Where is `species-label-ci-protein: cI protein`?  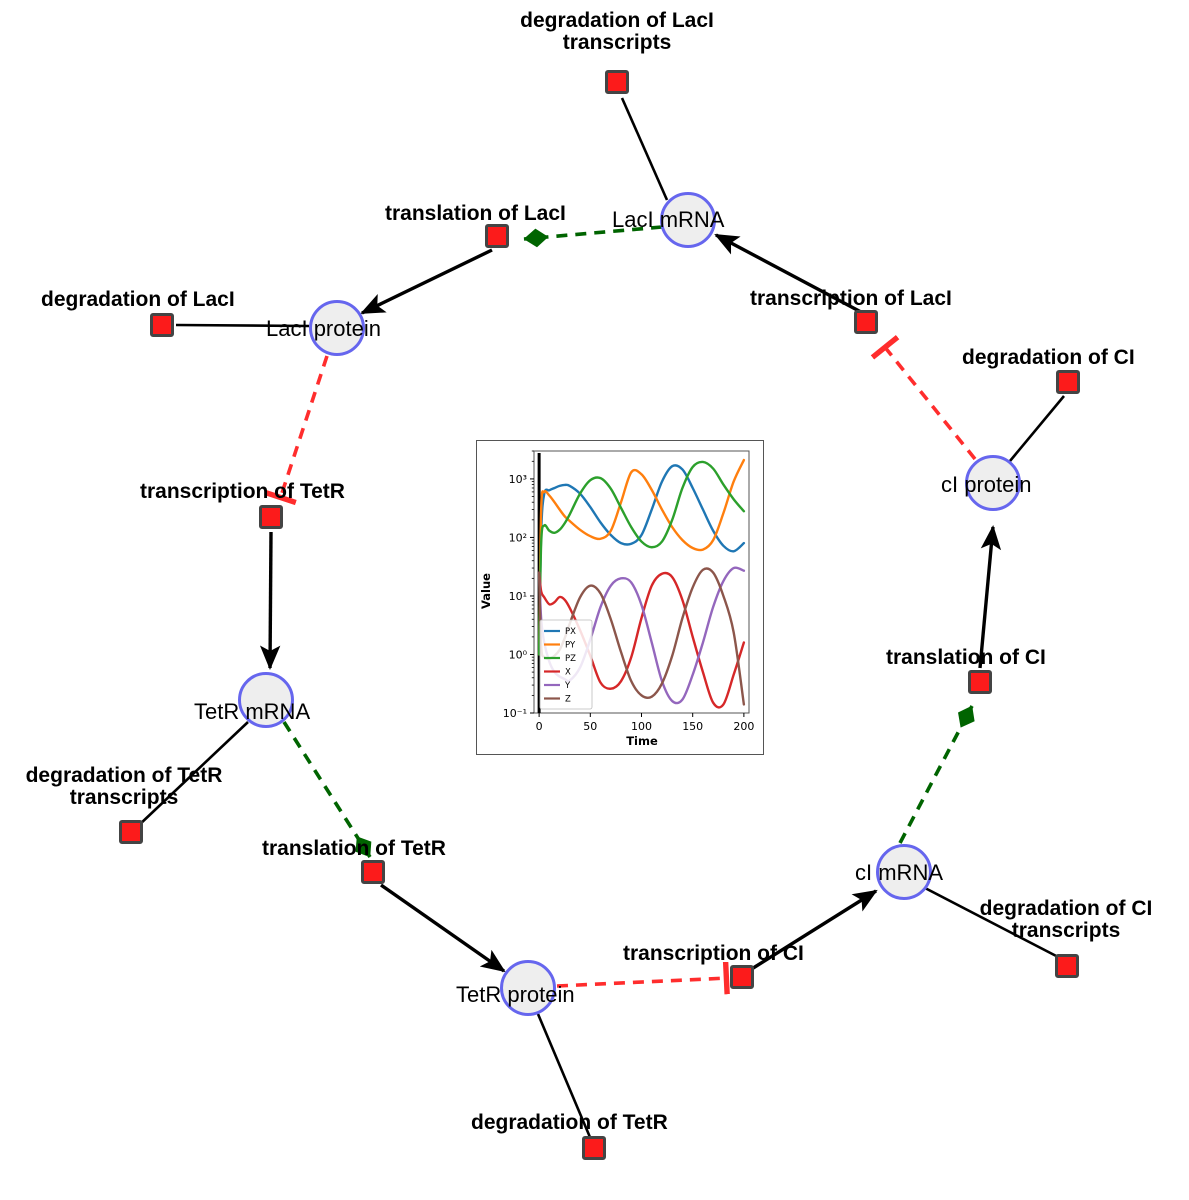 species-label-ci-protein: cI protein is located at coordinates (986, 484).